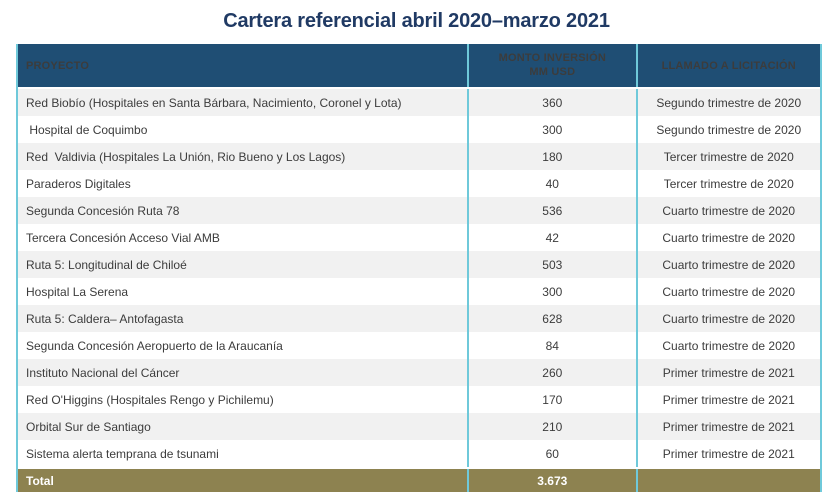 The image size is (833, 492). What do you see at coordinates (58, 65) in the screenshot?
I see `header-cell-proyecto: PROYECTO` at bounding box center [58, 65].